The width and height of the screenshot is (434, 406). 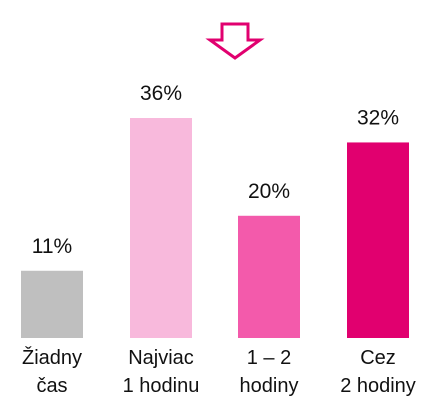 What do you see at coordinates (161, 93) in the screenshot?
I see `value-label: 36%` at bounding box center [161, 93].